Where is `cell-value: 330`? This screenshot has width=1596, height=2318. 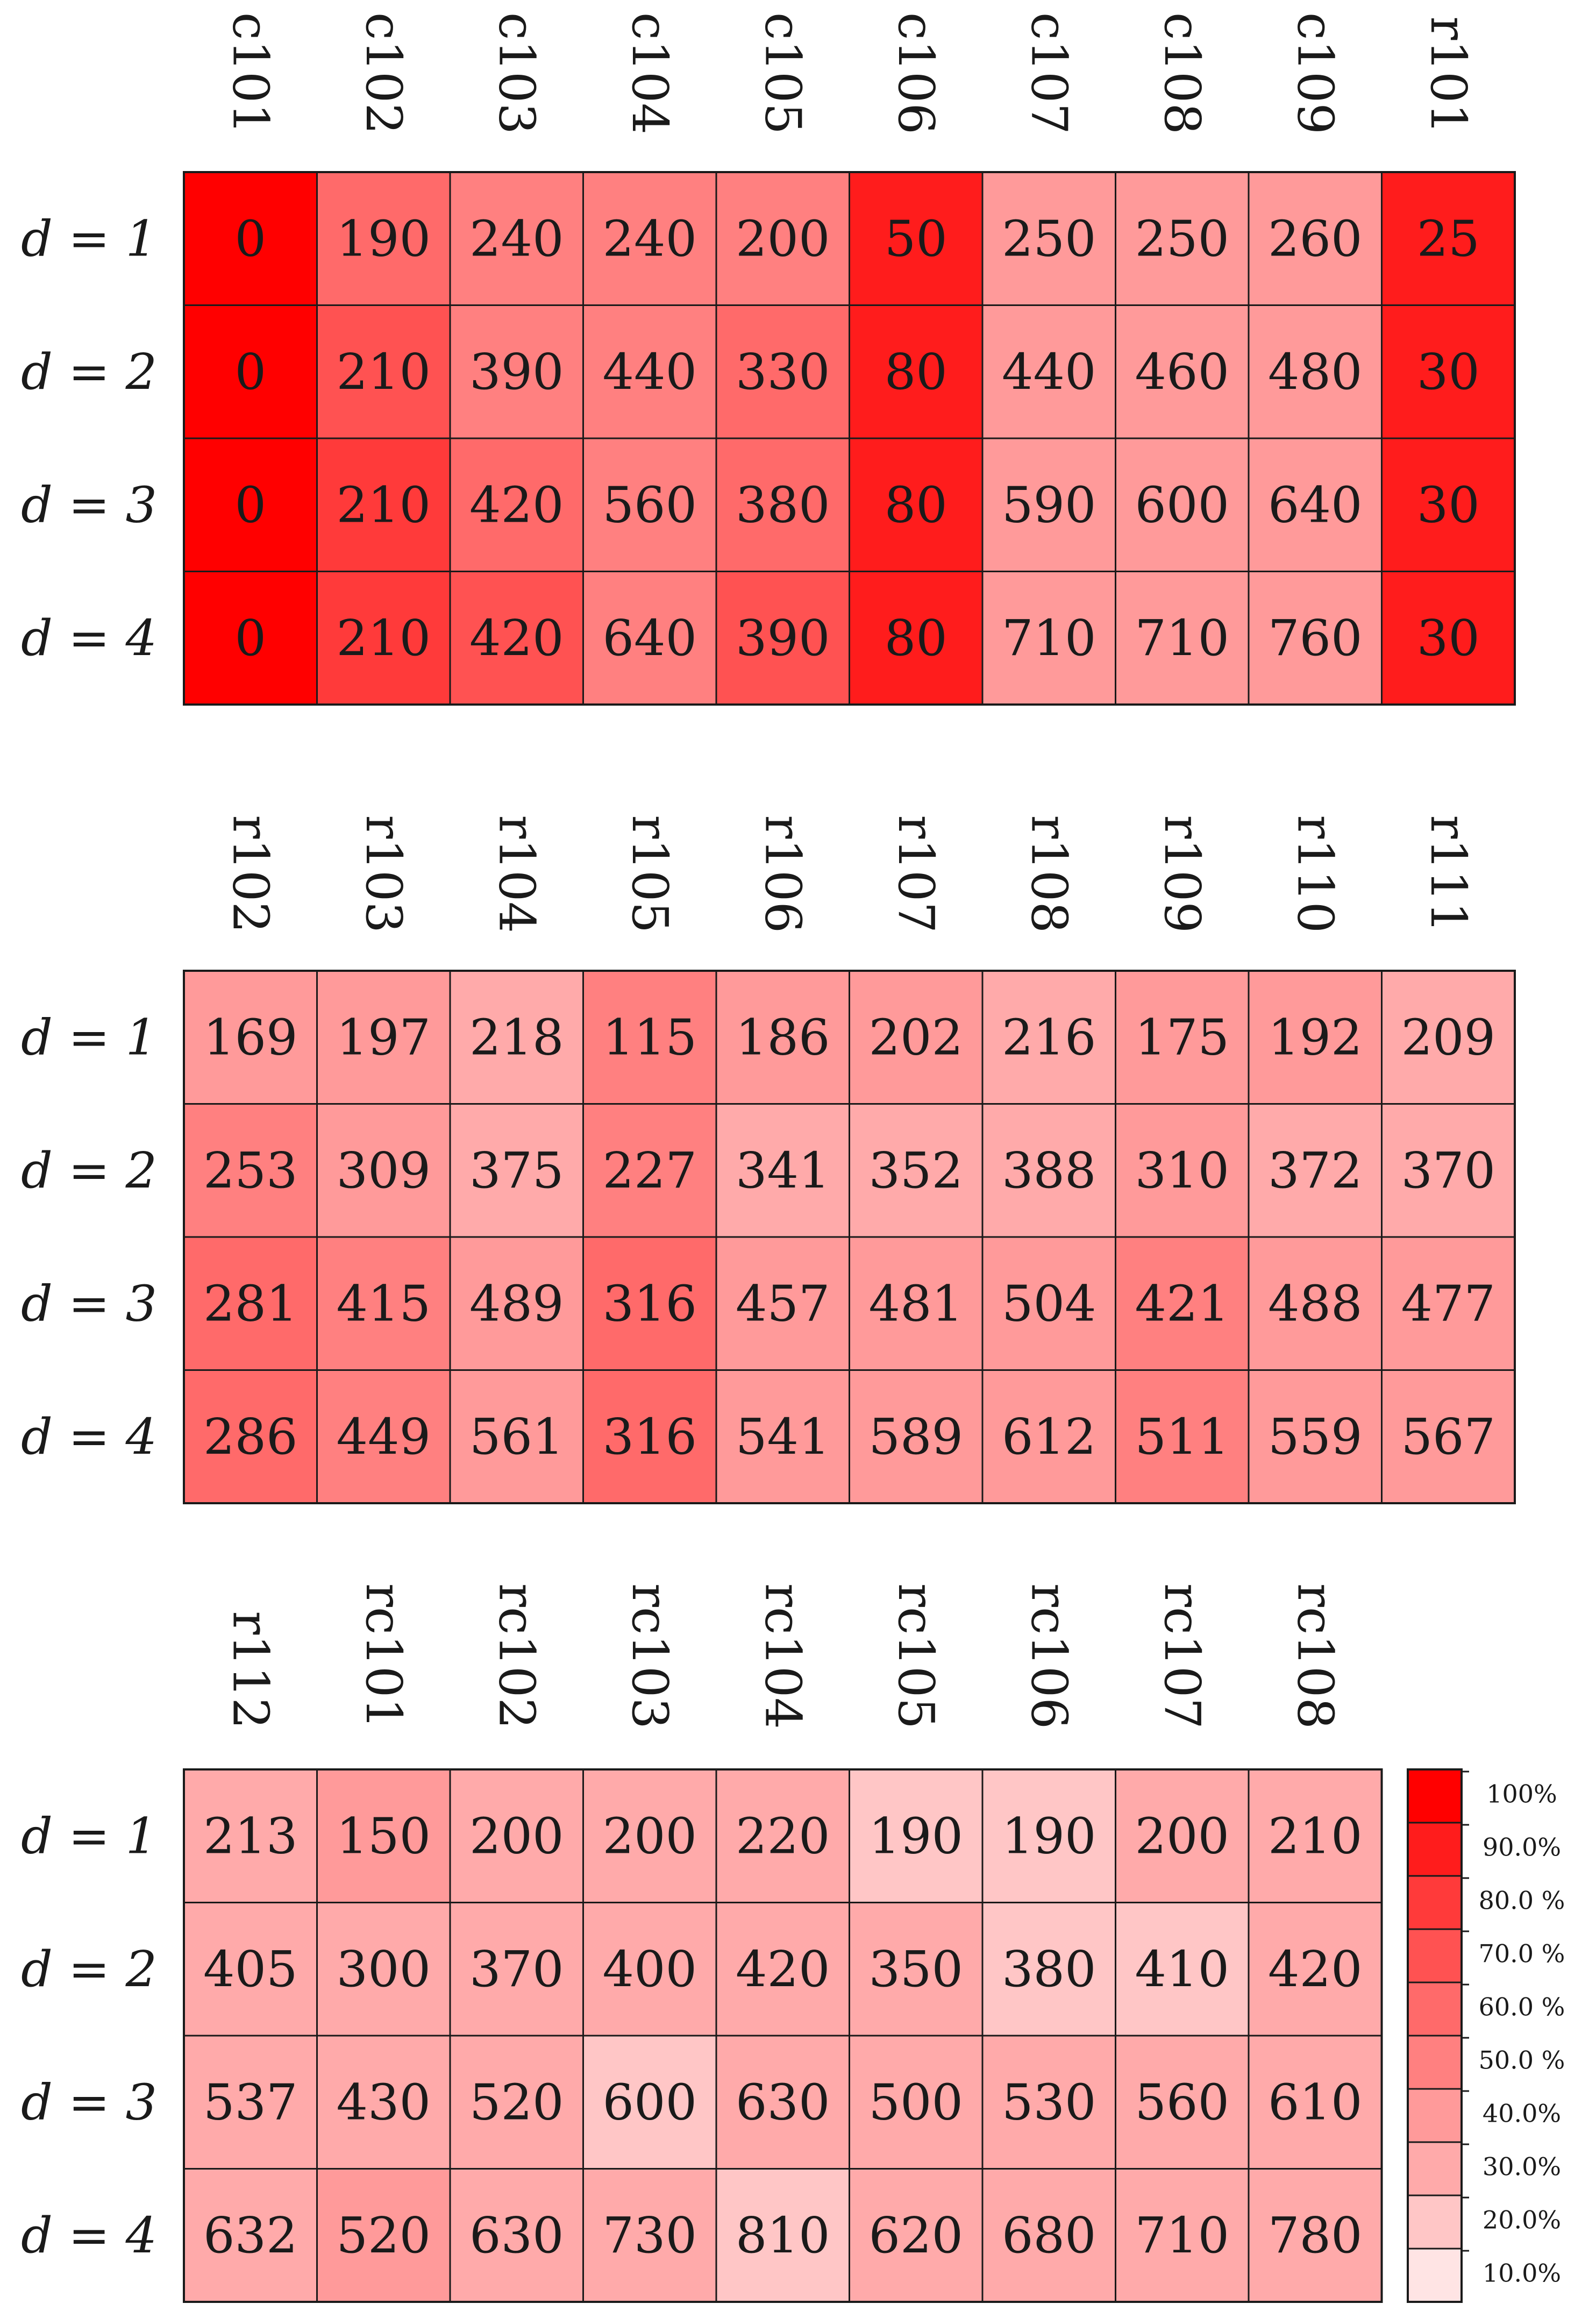
cell-value: 330 is located at coordinates (783, 372).